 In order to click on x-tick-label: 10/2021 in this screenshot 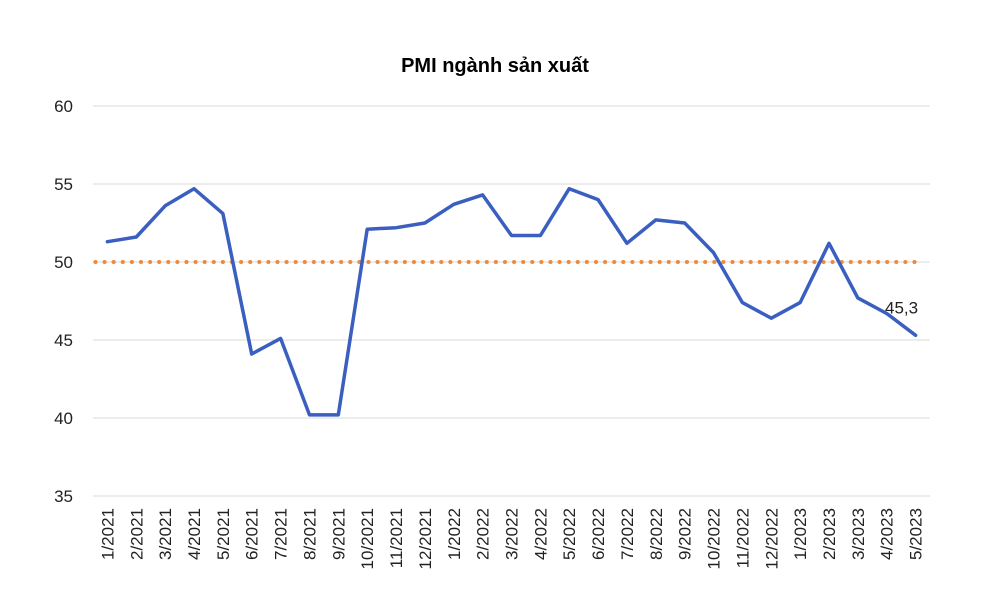, I will do `click(367, 538)`.